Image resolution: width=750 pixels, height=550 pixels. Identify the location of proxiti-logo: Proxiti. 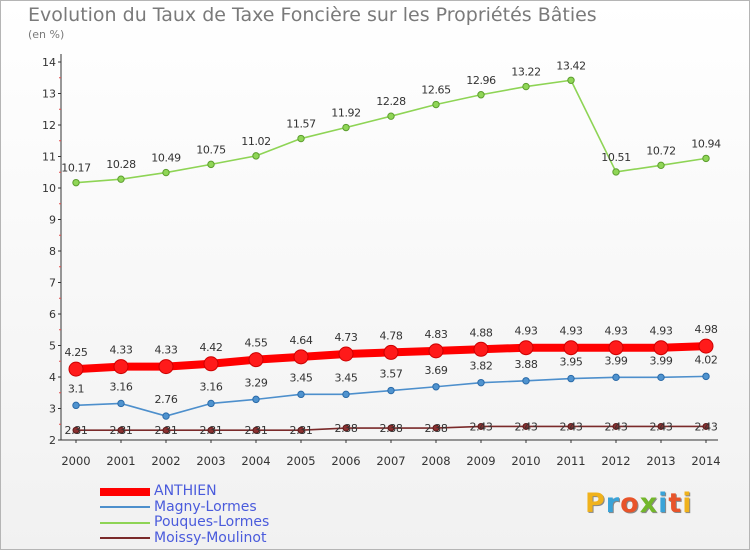
(639, 503).